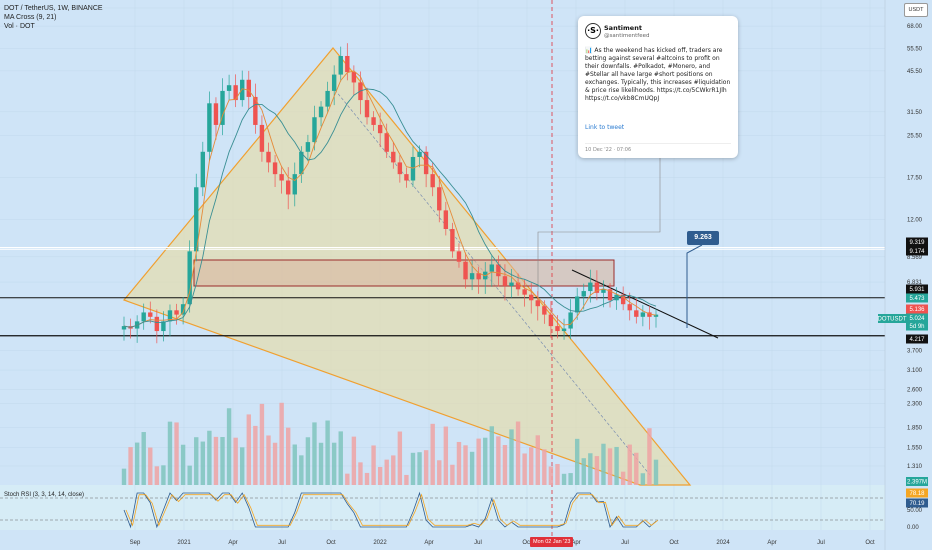  I want to click on price-tick-label: 3.100, so click(915, 371).